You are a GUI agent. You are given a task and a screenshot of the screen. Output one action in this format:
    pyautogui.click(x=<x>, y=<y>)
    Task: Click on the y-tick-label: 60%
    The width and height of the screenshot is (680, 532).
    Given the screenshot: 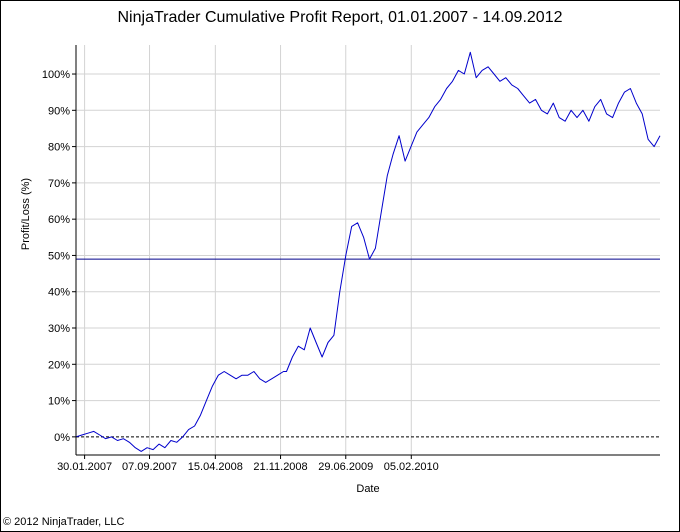 What is the action you would take?
    pyautogui.click(x=59, y=220)
    